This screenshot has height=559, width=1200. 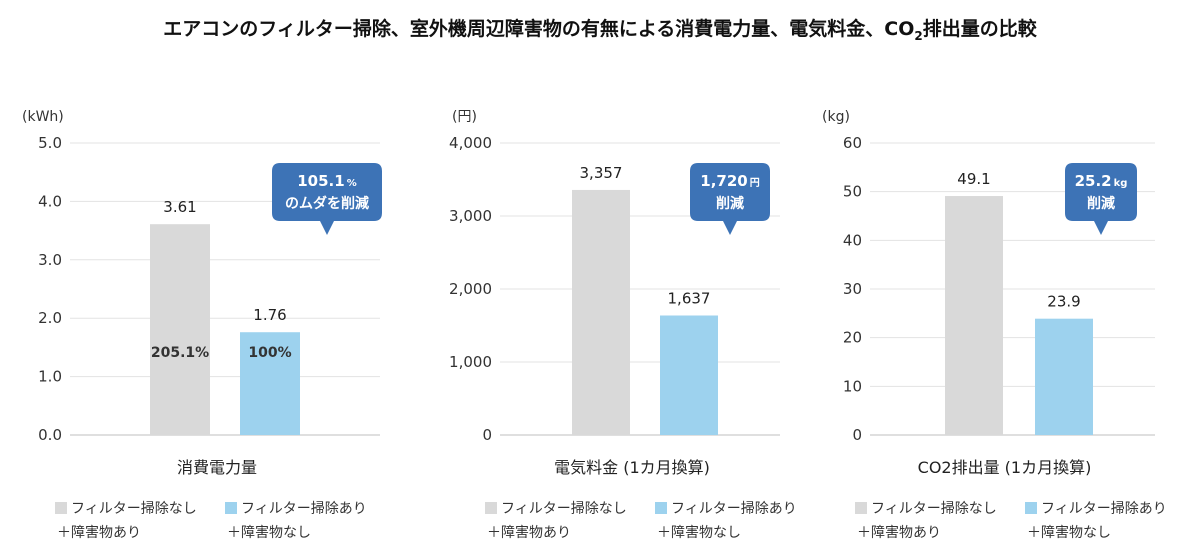 What do you see at coordinates (50, 318) in the screenshot?
I see `y-tick-label: 2.0` at bounding box center [50, 318].